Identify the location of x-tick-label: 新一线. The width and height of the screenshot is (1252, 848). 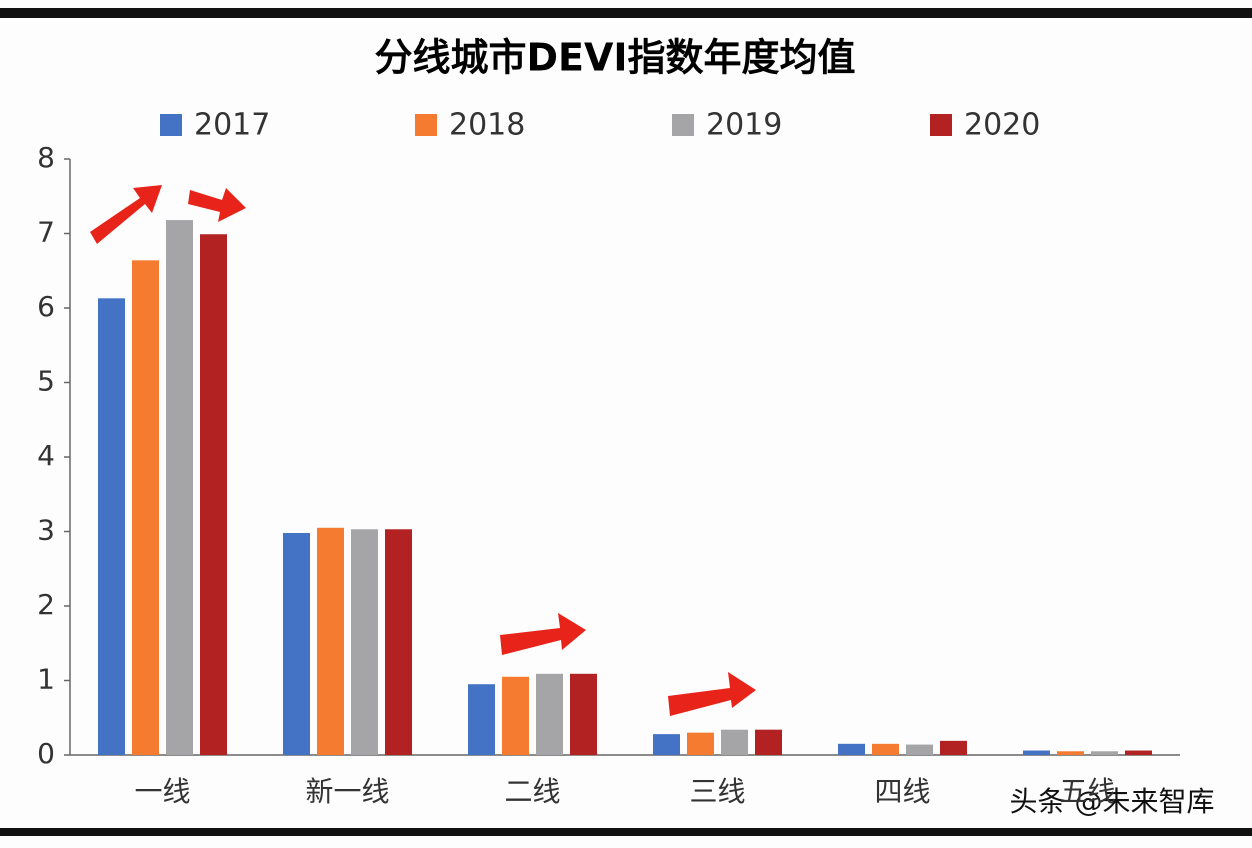
(347, 791).